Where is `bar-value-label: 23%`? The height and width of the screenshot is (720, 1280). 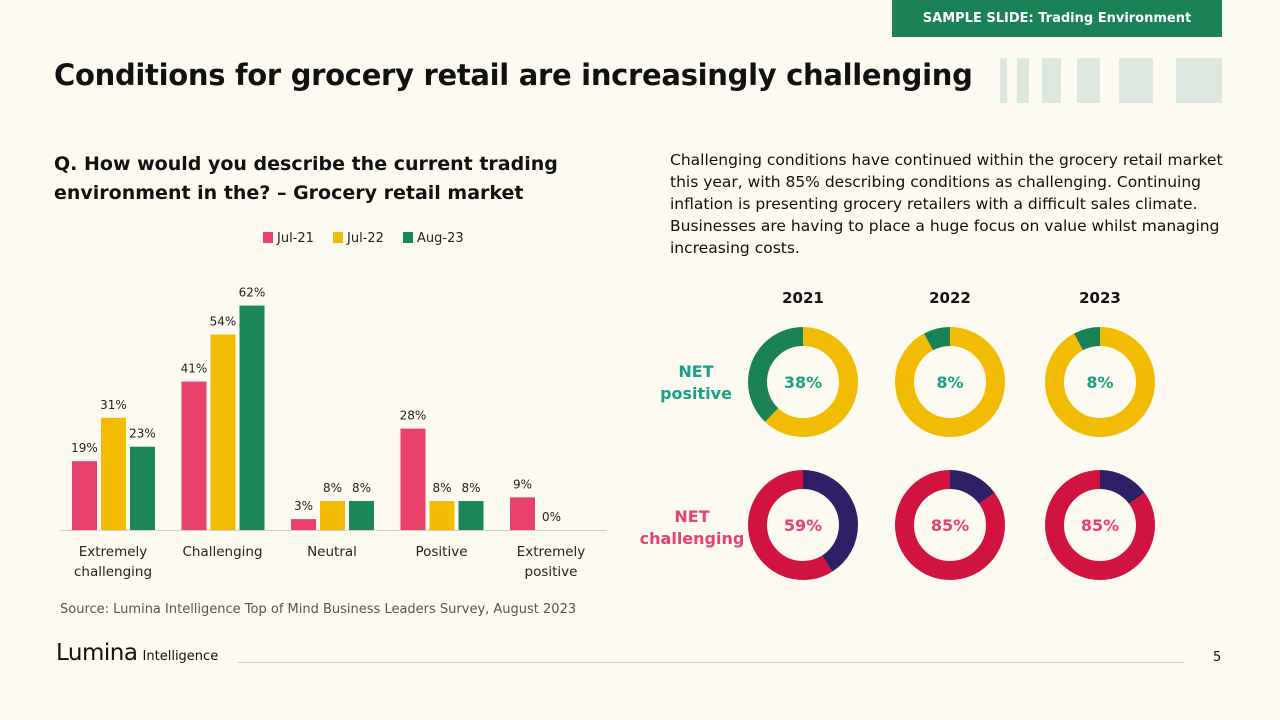
bar-value-label: 23% is located at coordinates (142, 434).